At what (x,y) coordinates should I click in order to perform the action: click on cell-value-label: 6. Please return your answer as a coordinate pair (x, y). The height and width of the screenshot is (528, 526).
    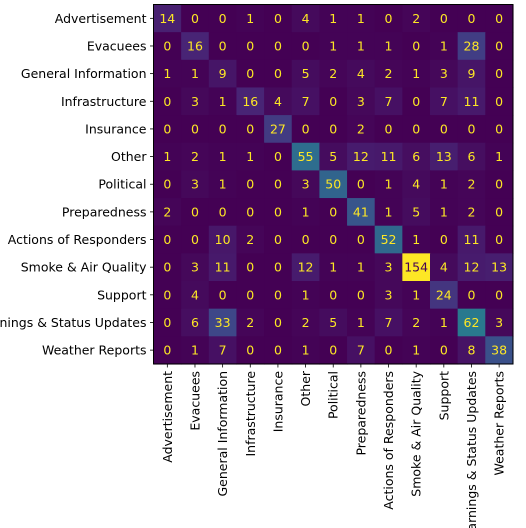
    Looking at the image, I should click on (471, 156).